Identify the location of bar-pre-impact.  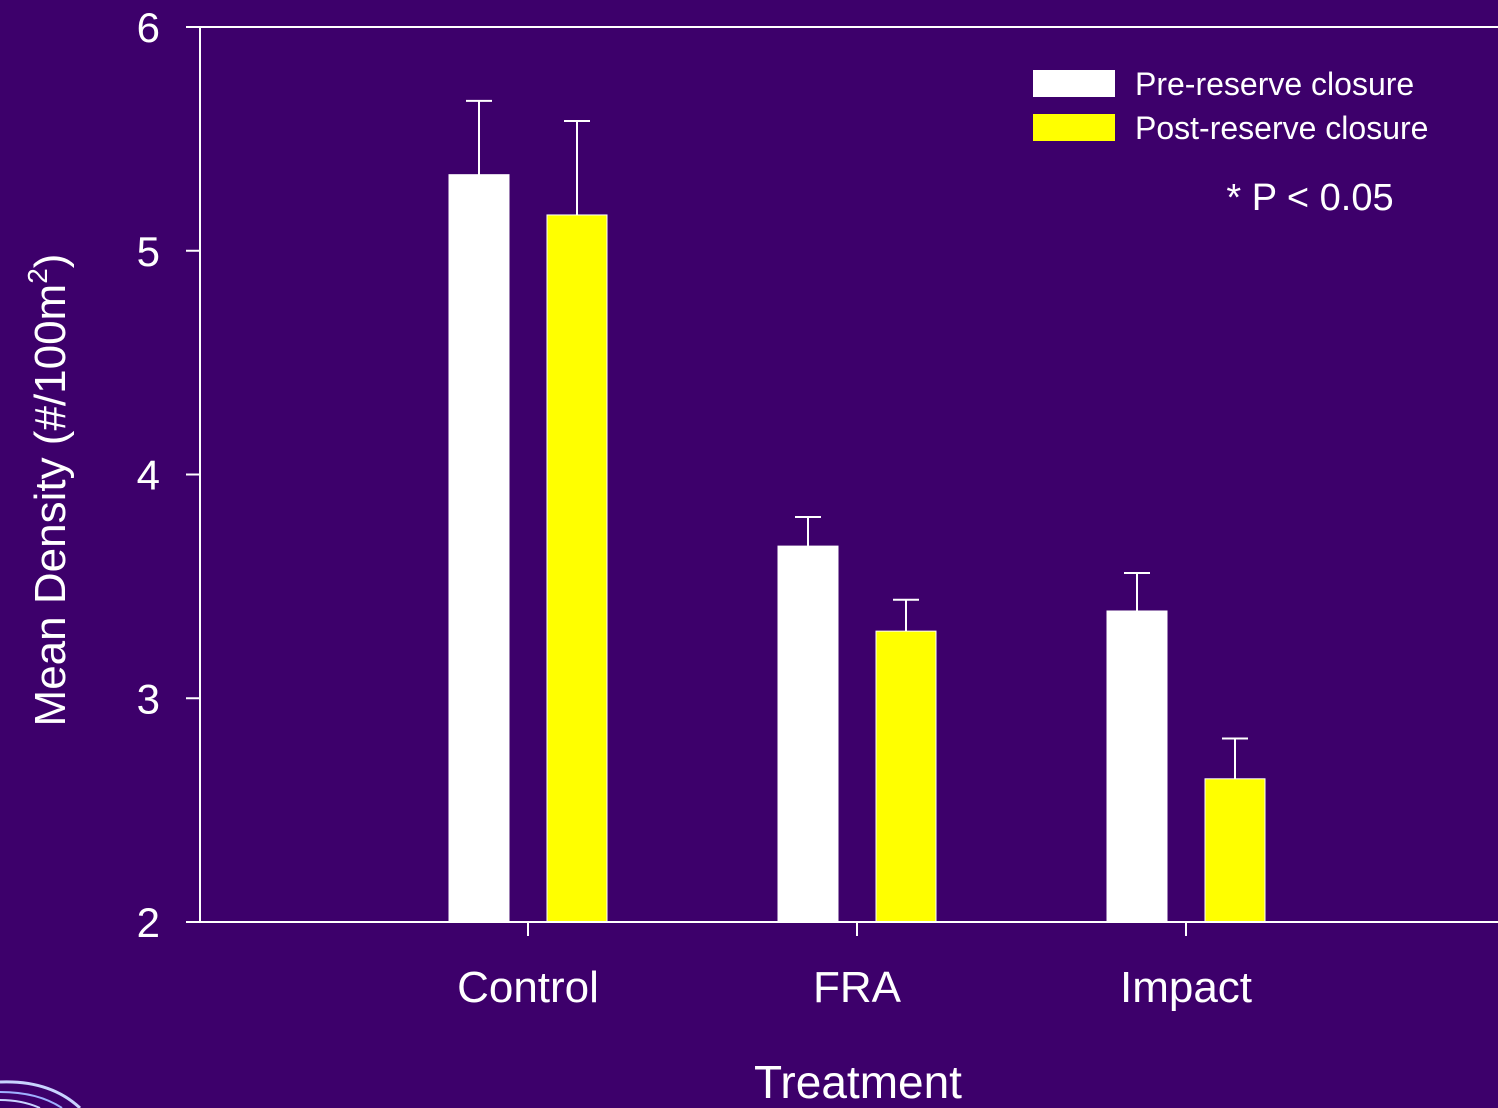
(1137, 766).